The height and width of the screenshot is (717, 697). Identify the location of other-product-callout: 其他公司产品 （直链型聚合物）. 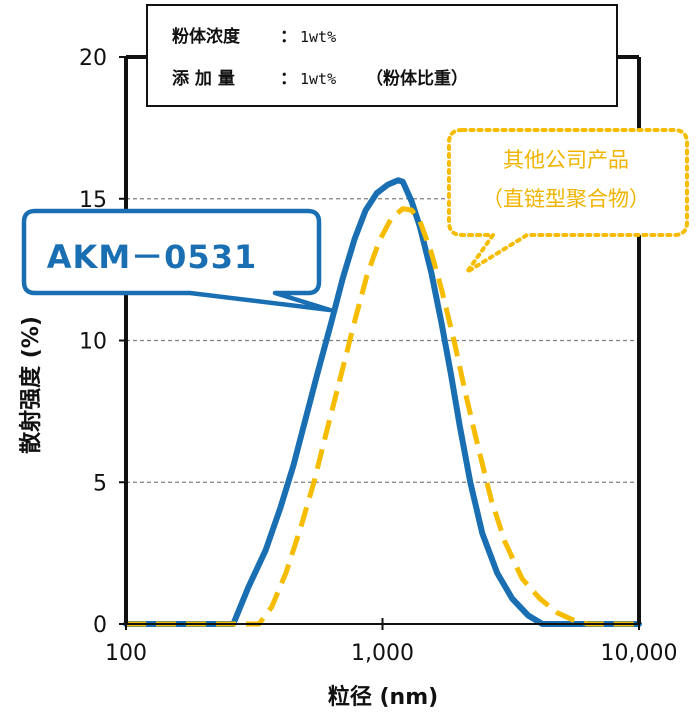
(568, 201).